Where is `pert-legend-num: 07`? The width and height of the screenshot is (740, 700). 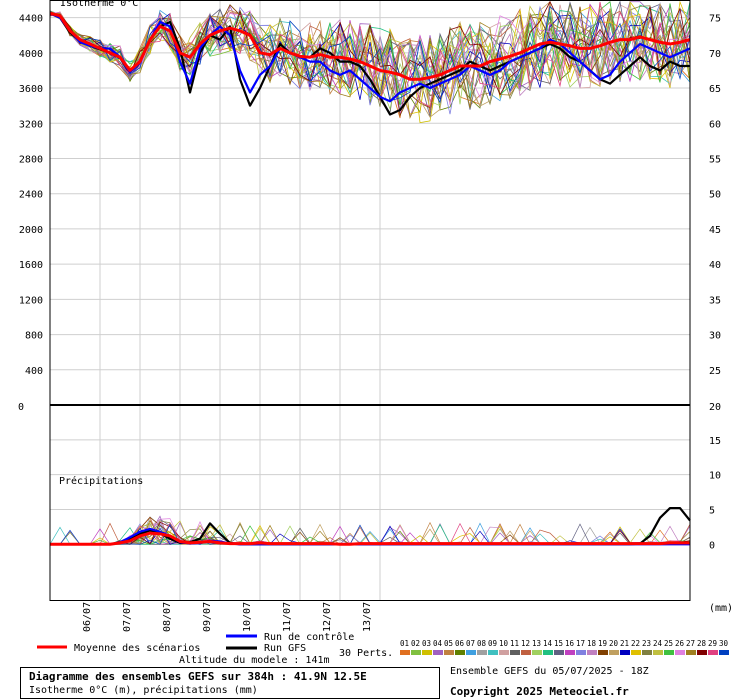
pert-legend-num: 07 is located at coordinates (470, 643).